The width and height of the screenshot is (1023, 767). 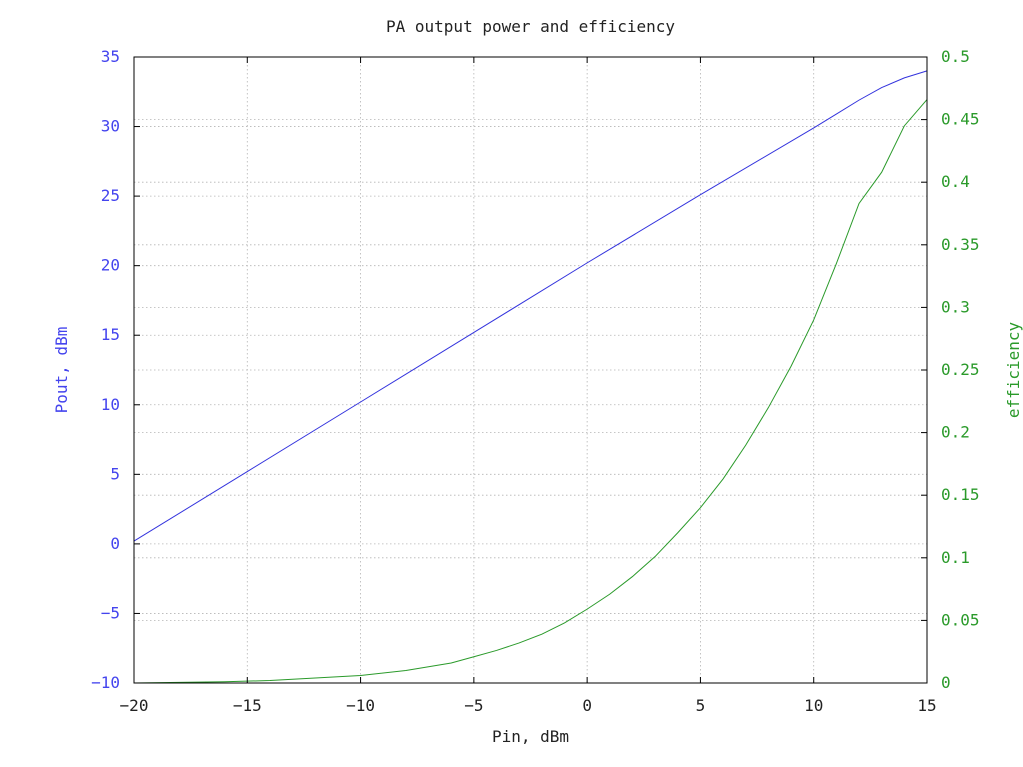 What do you see at coordinates (105, 682) in the screenshot?
I see `y-left-tick-label: −10` at bounding box center [105, 682].